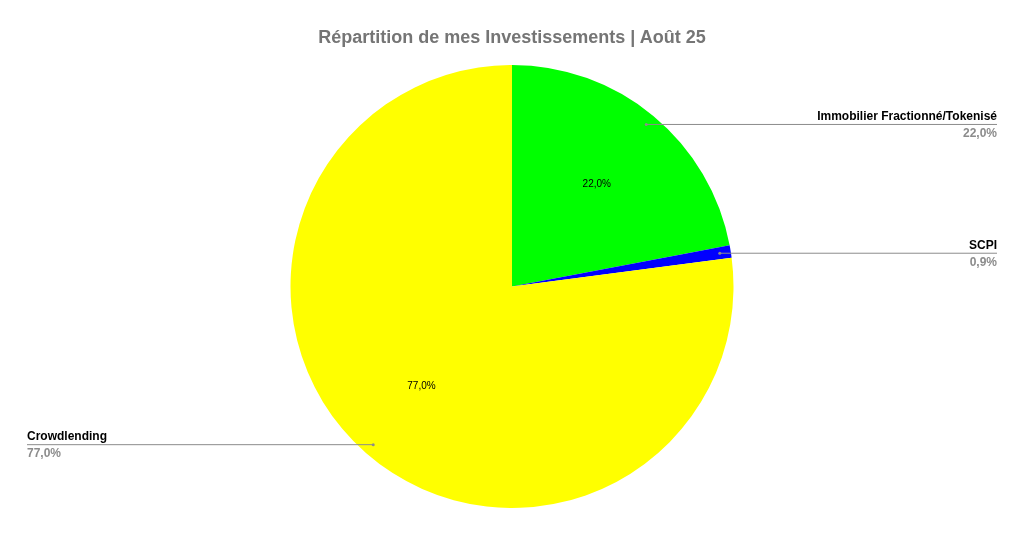 The width and height of the screenshot is (1024, 533). Describe the element at coordinates (982, 244) in the screenshot. I see `slice-label: SCPI` at that location.